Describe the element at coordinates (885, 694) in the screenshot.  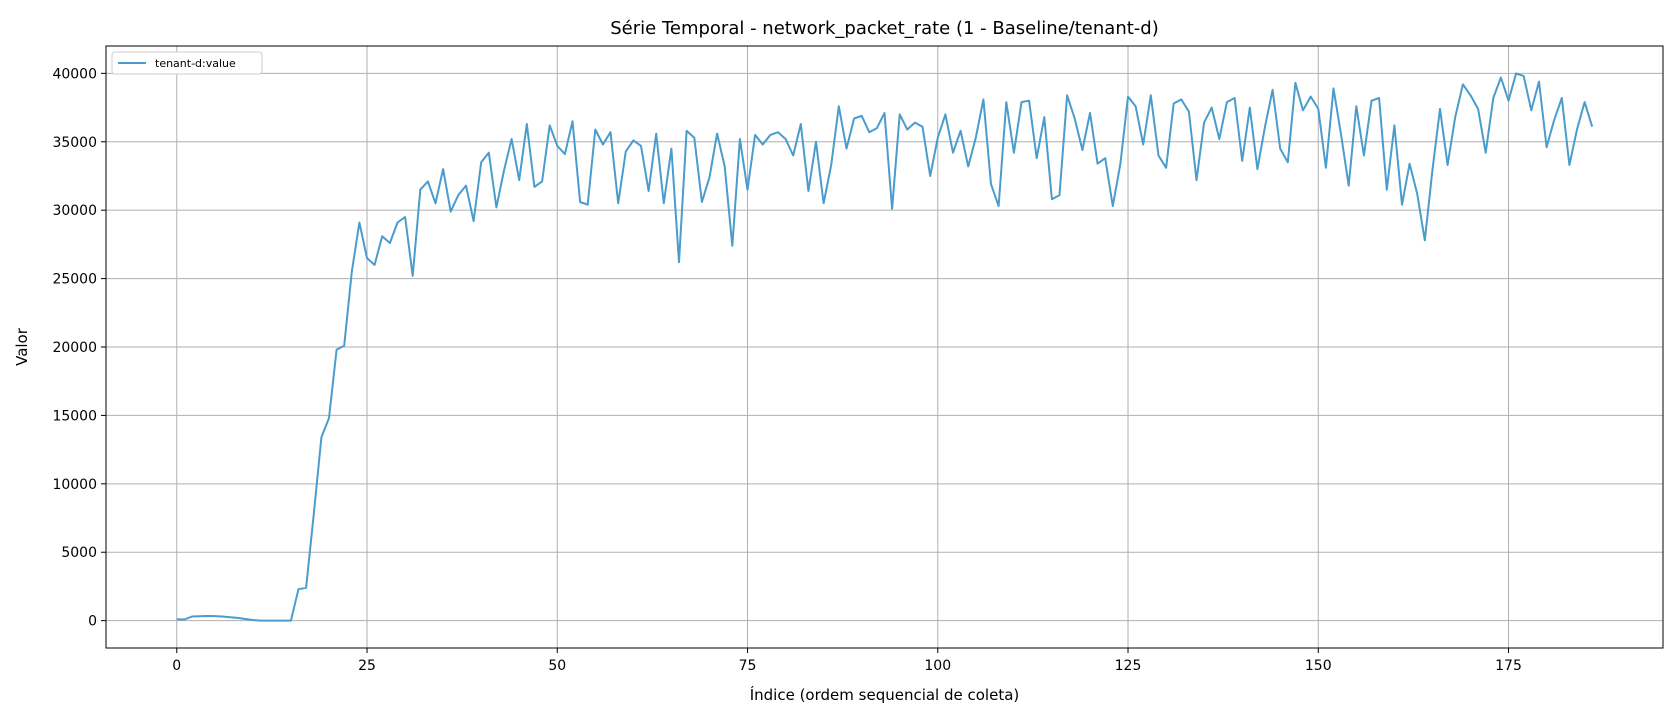
I see `x-axis-label: Índice (ordem sequencial de coleta)` at that location.